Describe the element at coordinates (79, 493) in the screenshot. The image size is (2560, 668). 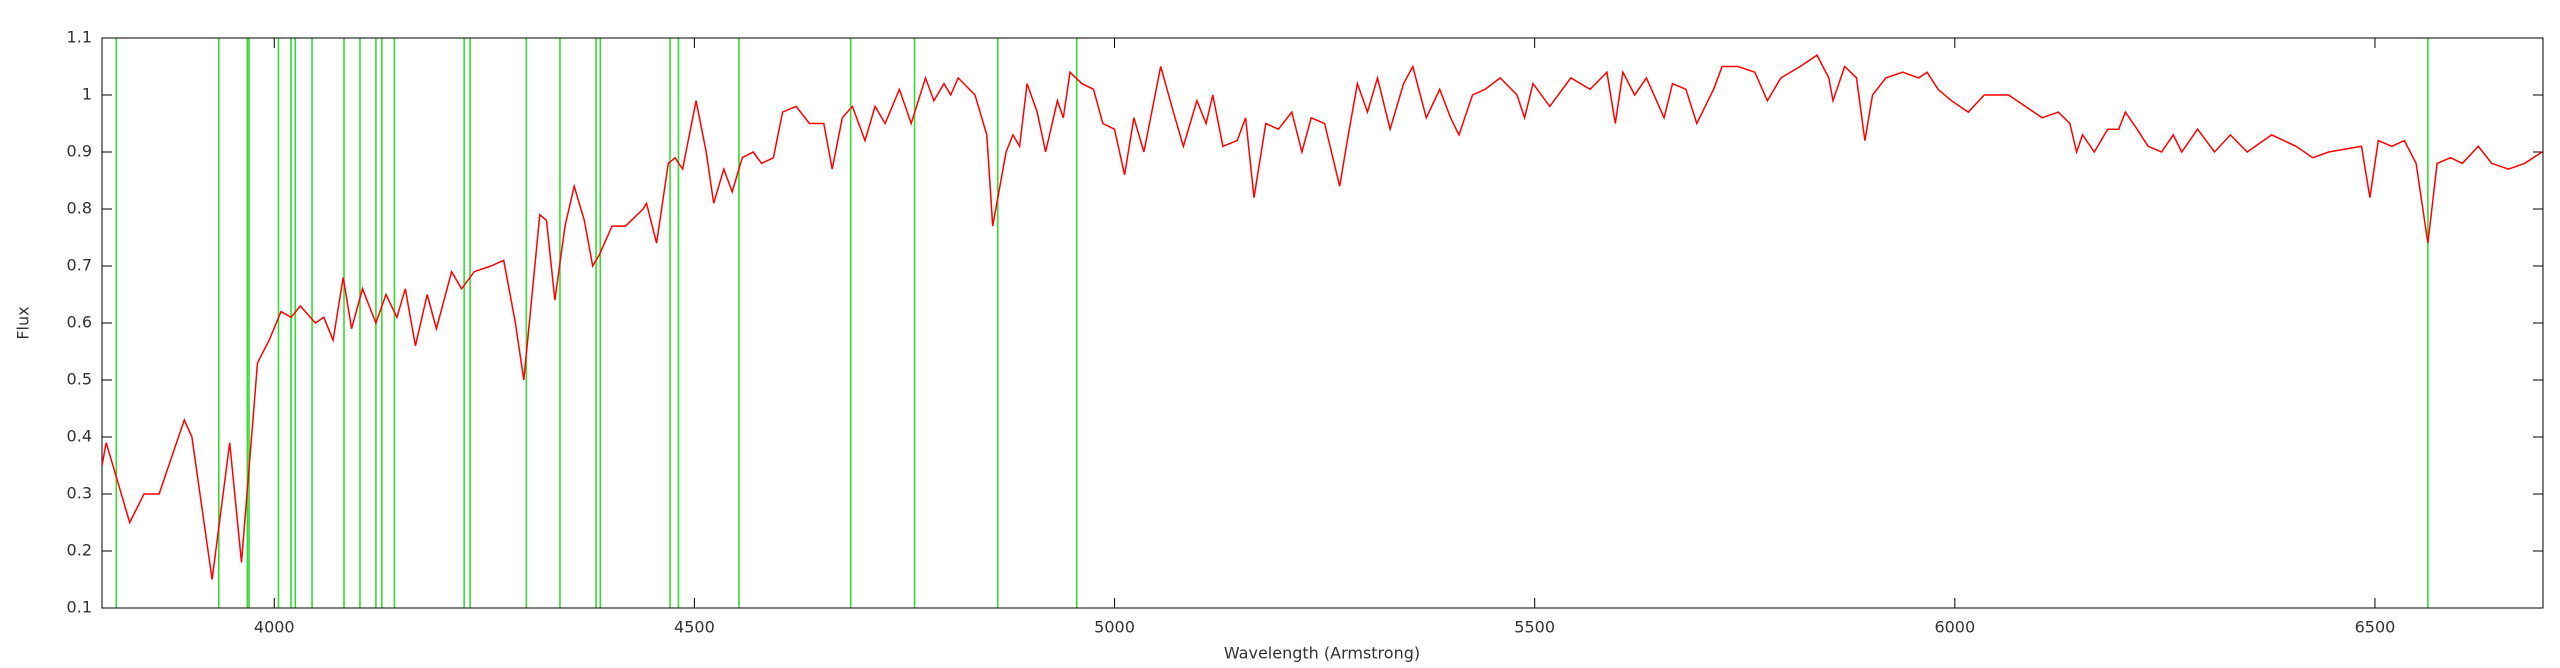
I see `y-tick-label: 0.3` at that location.